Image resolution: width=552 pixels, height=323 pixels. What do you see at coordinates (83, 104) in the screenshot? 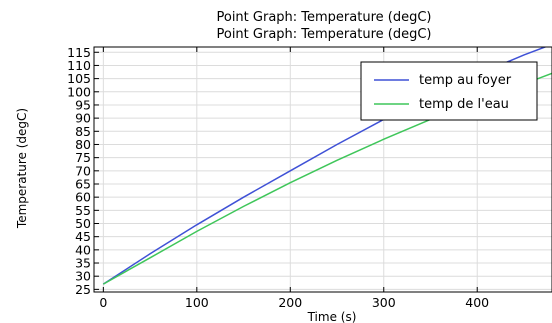
I see `y-tick-label: 95` at bounding box center [83, 104].